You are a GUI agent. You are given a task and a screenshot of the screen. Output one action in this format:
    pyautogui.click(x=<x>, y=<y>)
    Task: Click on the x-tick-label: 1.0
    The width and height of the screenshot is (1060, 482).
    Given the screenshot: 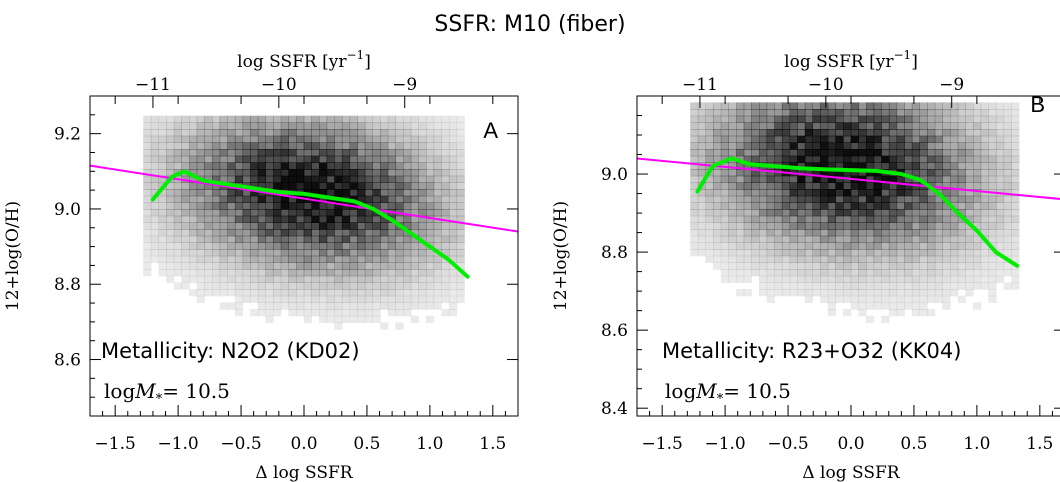 What is the action you would take?
    pyautogui.click(x=976, y=444)
    